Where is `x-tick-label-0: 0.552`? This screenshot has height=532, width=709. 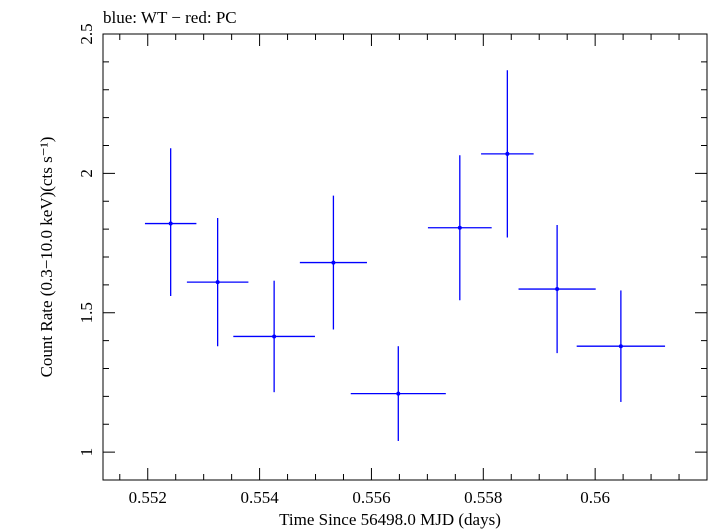
x-tick-label-0: 0.552 is located at coordinates (148, 497).